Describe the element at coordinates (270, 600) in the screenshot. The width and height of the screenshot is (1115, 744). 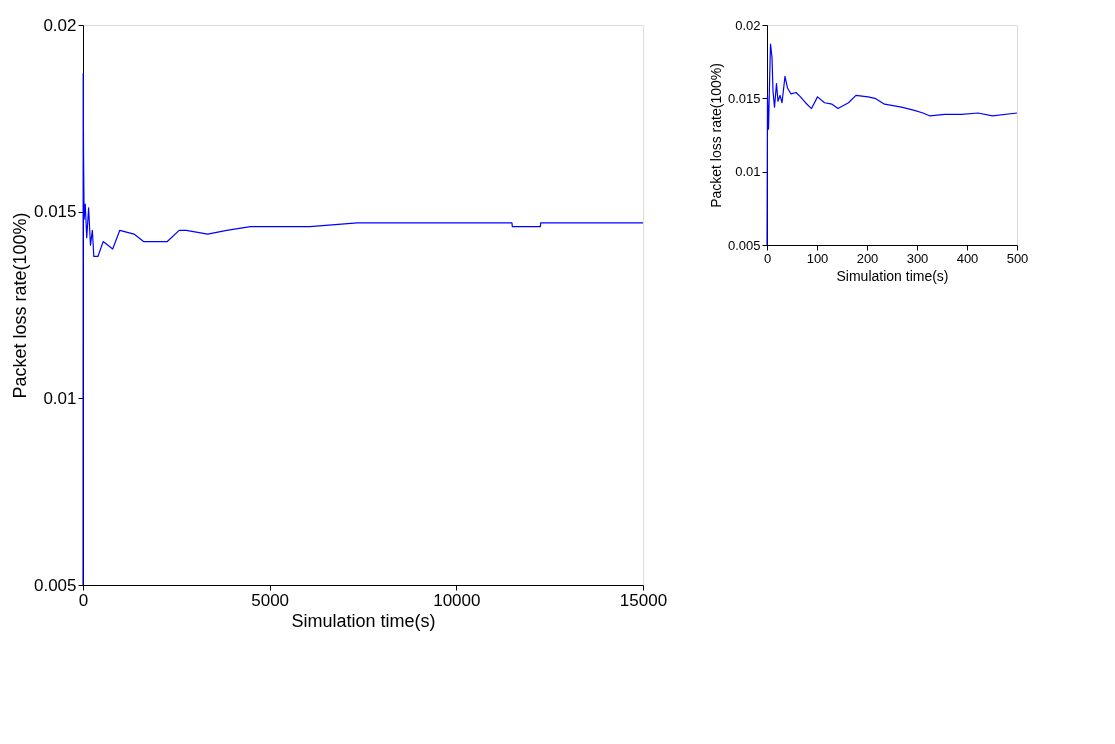
I see `x-tick-label: 5000` at that location.